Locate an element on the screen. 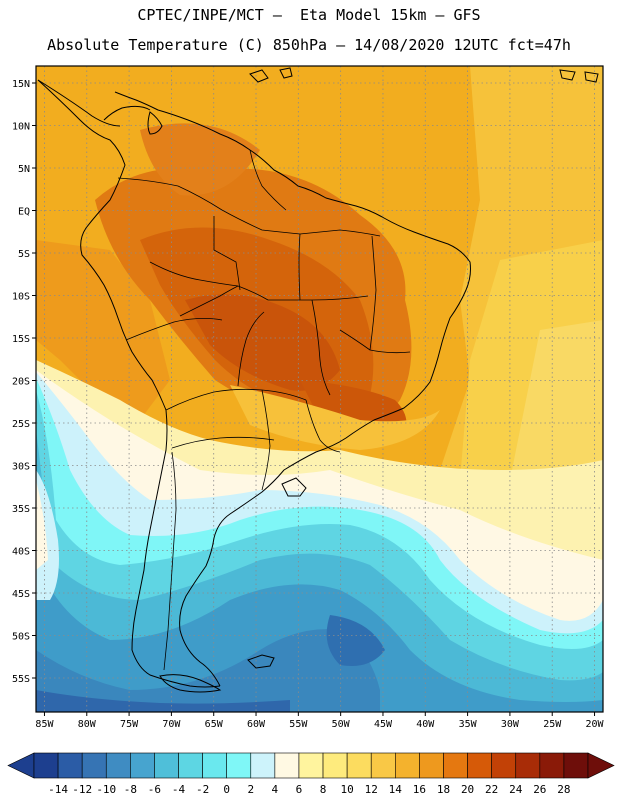 Image resolution: width=618 pixels, height=804 pixels. lon-tick-label: 70W is located at coordinates (171, 724).